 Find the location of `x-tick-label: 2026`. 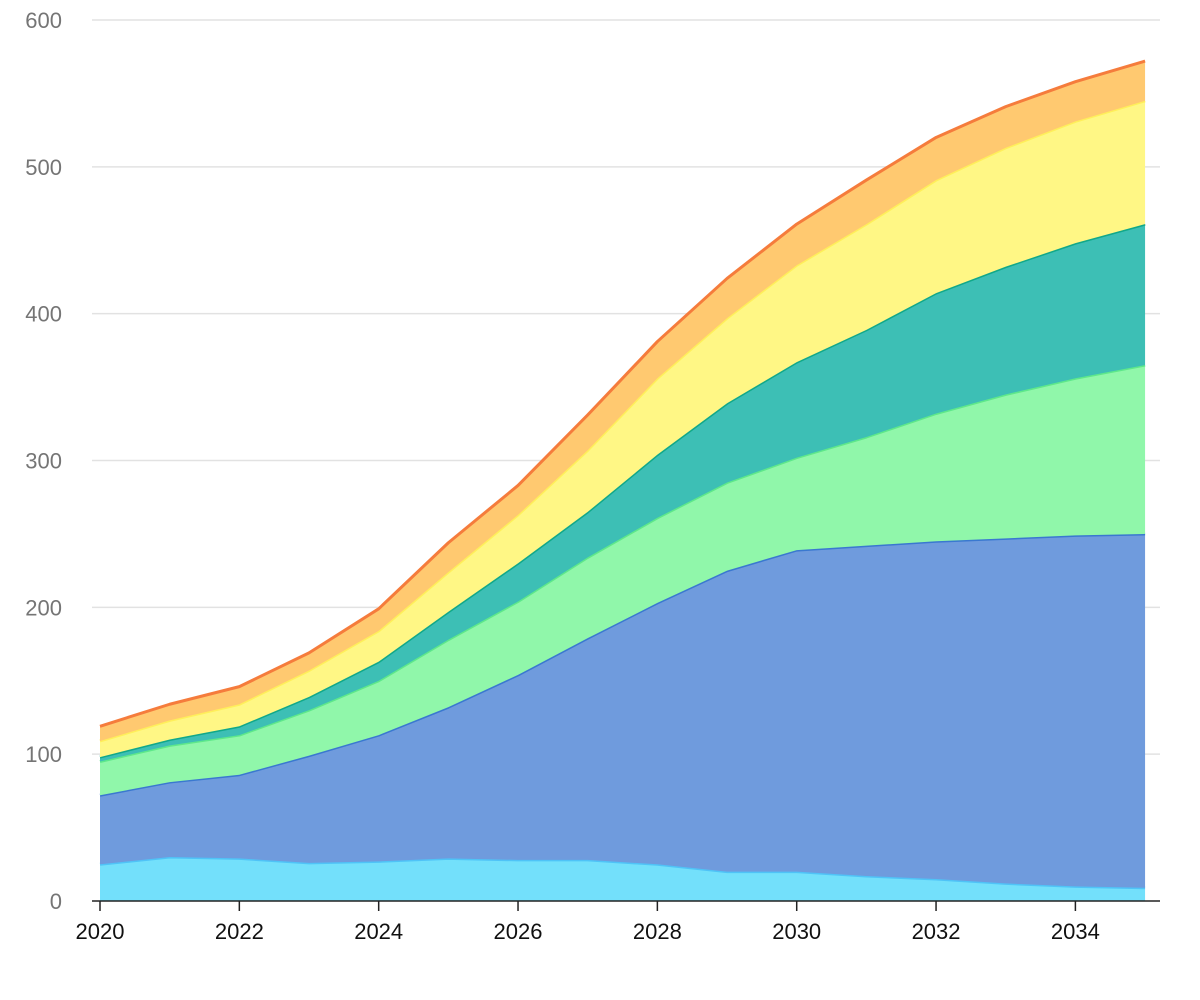

x-tick-label: 2026 is located at coordinates (518, 931).